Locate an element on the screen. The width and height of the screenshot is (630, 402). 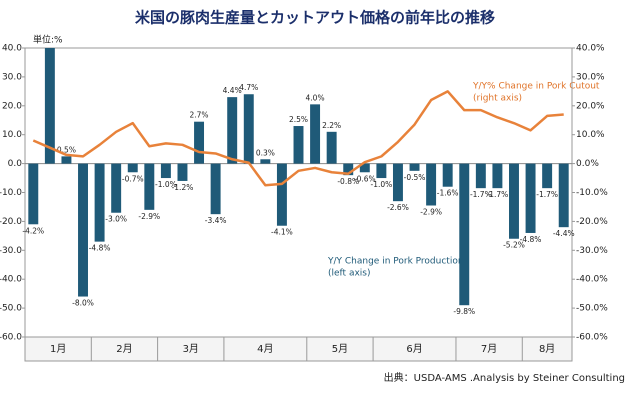
bar-label: -3.4% is located at coordinates (216, 220).